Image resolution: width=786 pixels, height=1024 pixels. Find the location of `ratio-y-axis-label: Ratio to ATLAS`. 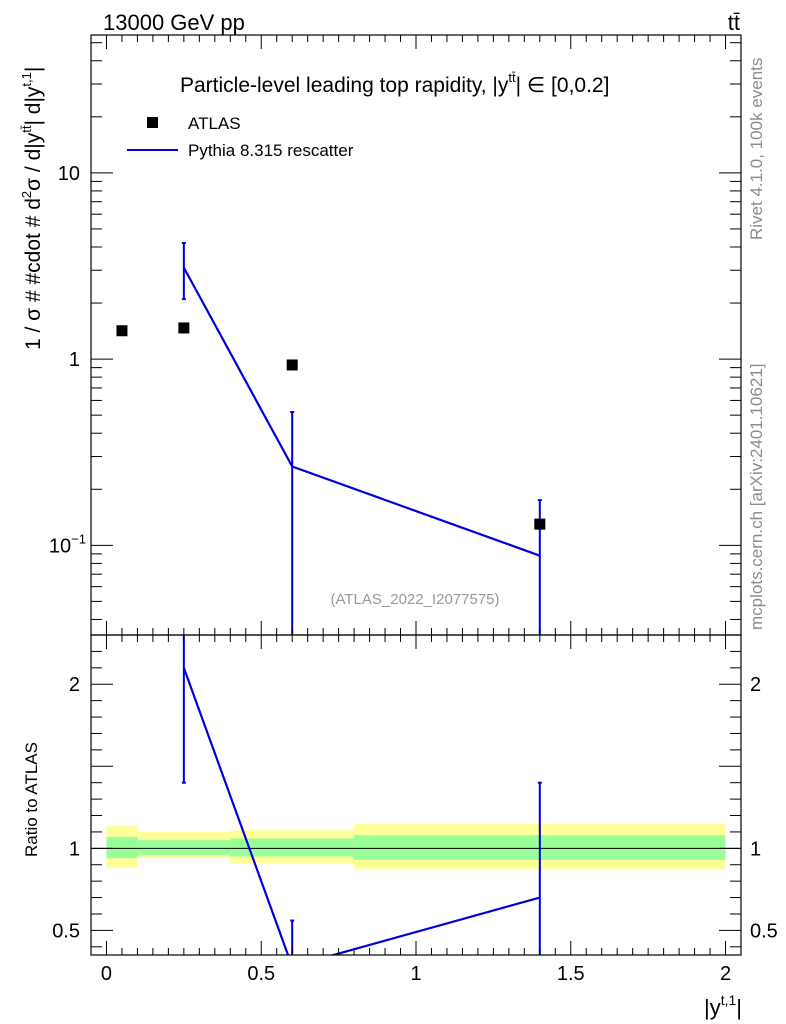

ratio-y-axis-label: Ratio to ATLAS is located at coordinates (31, 799).